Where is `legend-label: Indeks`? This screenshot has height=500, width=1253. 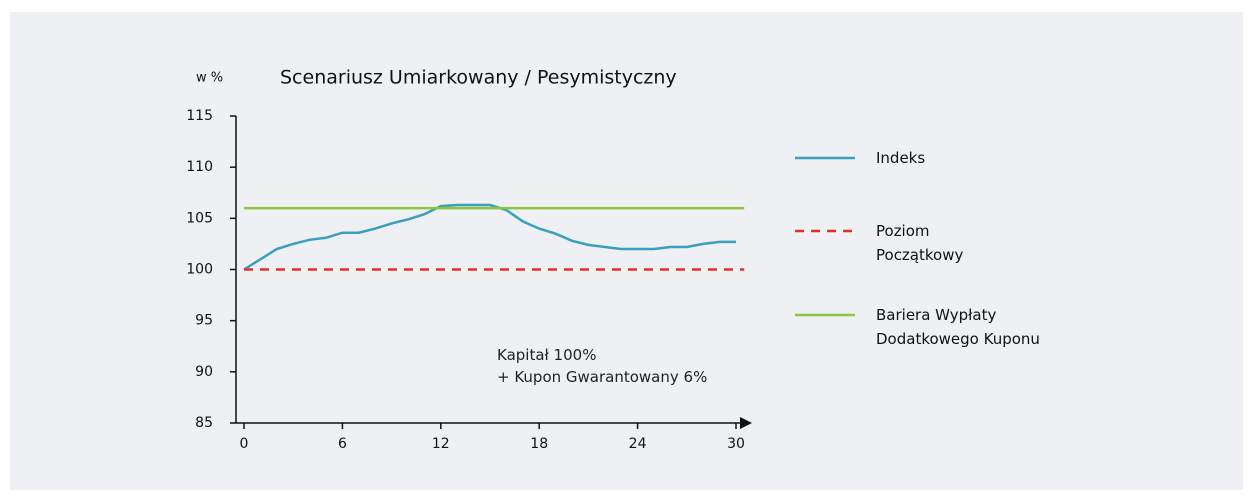 legend-label: Indeks is located at coordinates (901, 158).